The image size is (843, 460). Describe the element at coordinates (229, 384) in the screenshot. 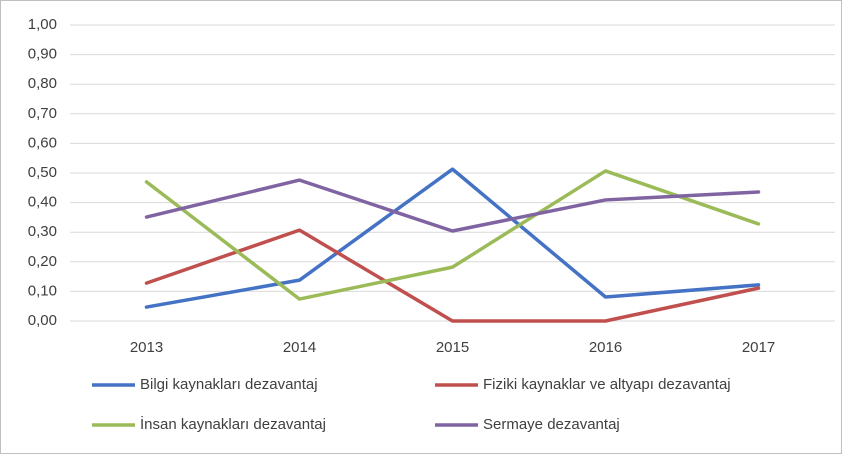

I see `legend-label: Bilgi kaynakları dezavantaj` at that location.